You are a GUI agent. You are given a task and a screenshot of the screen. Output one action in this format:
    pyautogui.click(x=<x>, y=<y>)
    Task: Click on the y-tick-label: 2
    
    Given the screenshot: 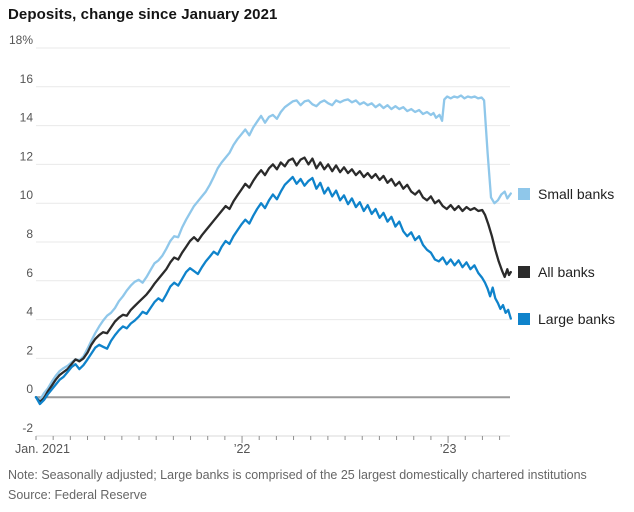 What is the action you would take?
    pyautogui.click(x=29, y=350)
    